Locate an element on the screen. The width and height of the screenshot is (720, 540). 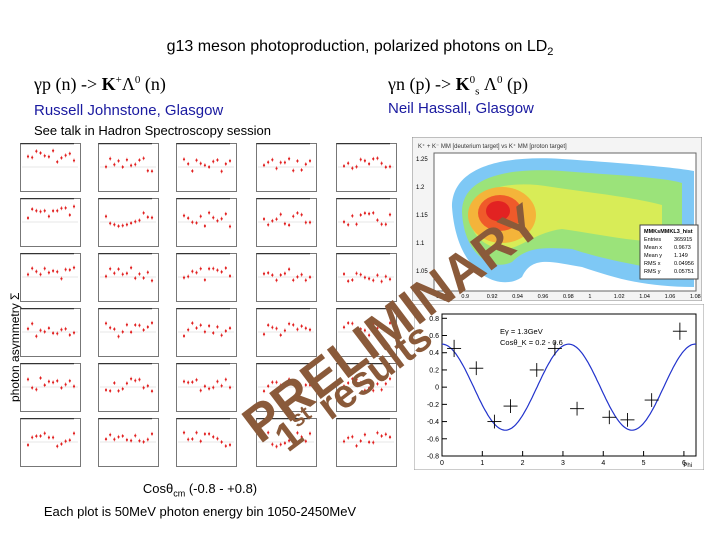
phi-plot-frame is located at coordinates (559, 387).